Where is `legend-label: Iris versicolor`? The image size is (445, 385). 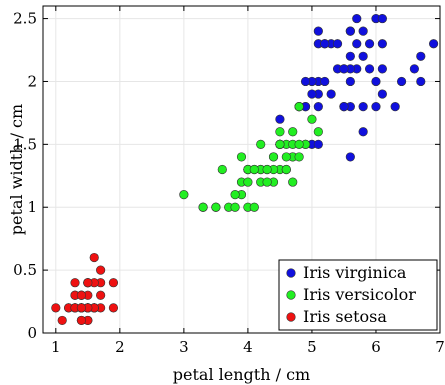 legend-label: Iris versicolor is located at coordinates (359, 294).